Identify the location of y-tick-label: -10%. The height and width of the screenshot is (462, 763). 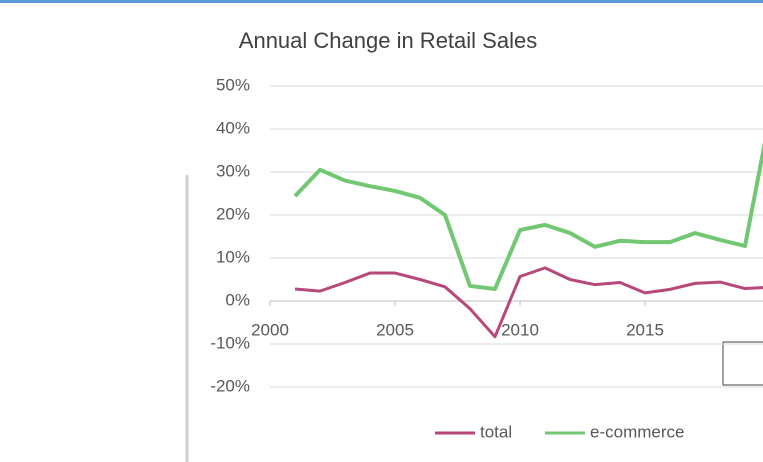
(230, 342).